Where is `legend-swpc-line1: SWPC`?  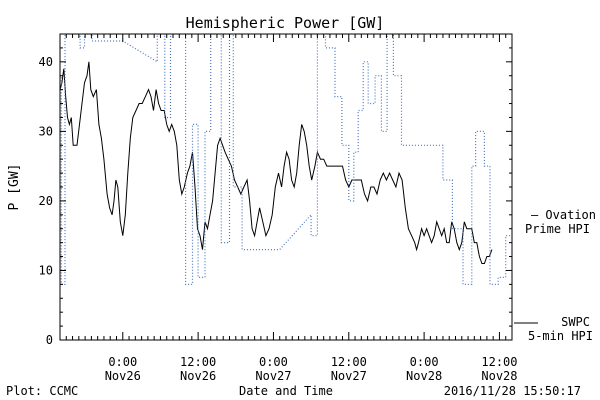 legend-swpc-line1: SWPC is located at coordinates (575, 322).